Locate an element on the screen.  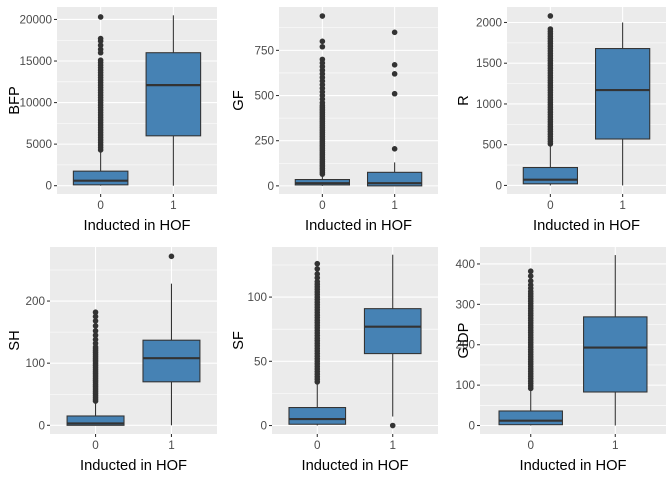
y-axis-title: SH is located at coordinates (15, 340).